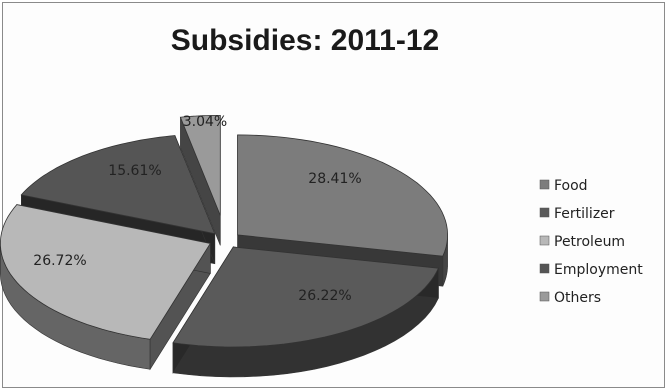 The width and height of the screenshot is (669, 392). I want to click on slice-top-petroleum, so click(105, 272).